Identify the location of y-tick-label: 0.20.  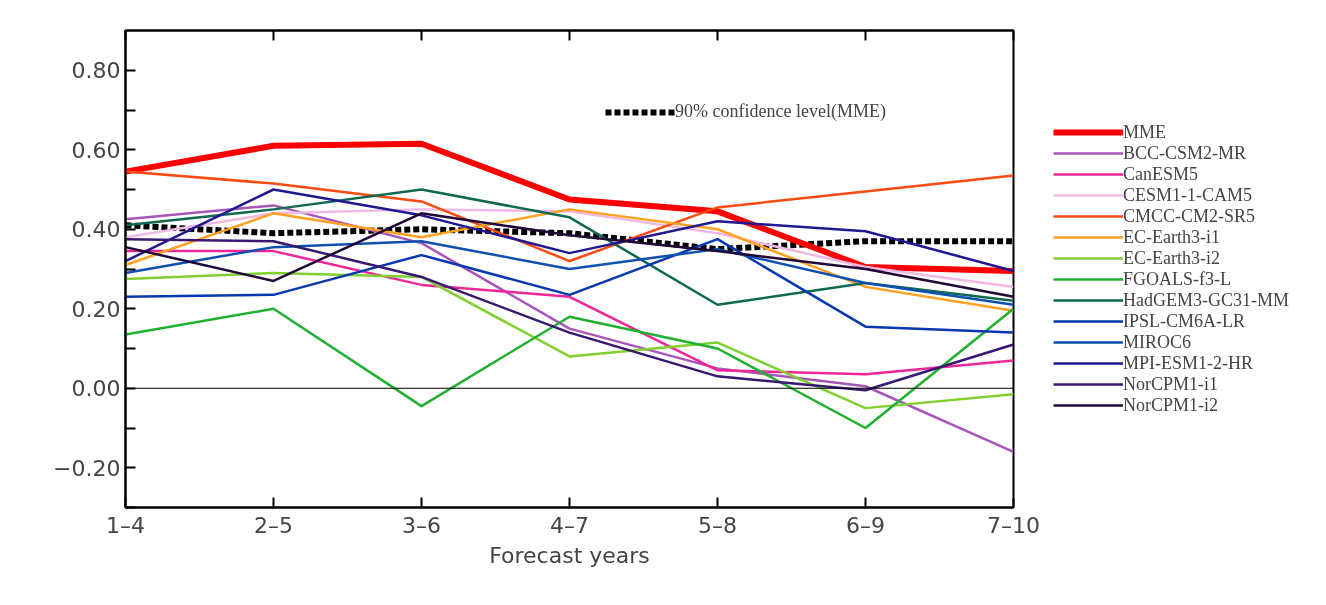
(96, 309).